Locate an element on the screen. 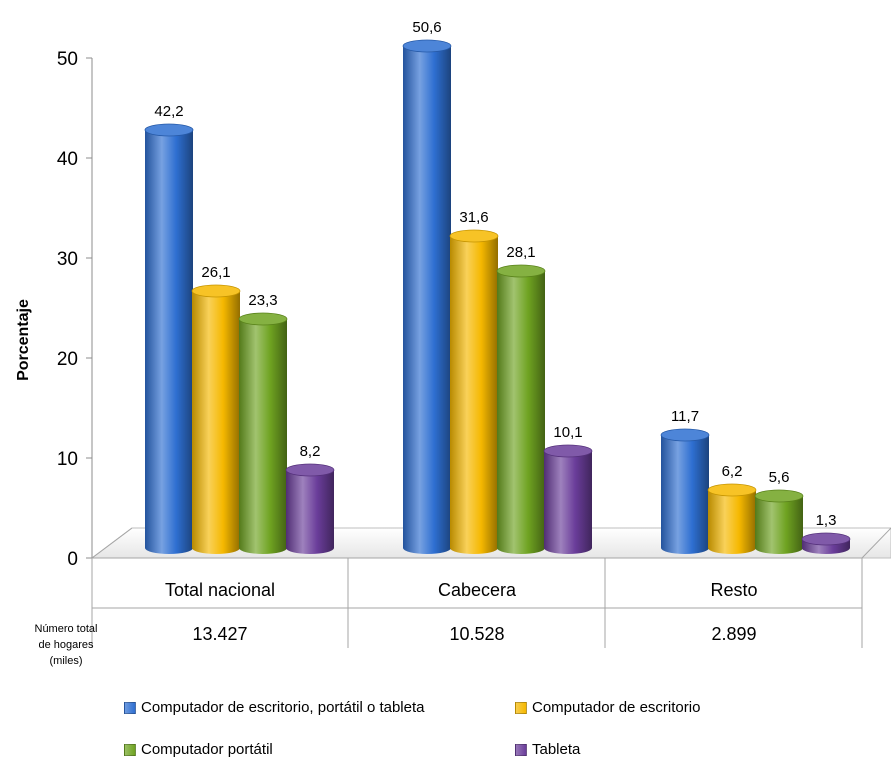 The height and width of the screenshot is (773, 891). y-tick-label: 40 is located at coordinates (67, 159).